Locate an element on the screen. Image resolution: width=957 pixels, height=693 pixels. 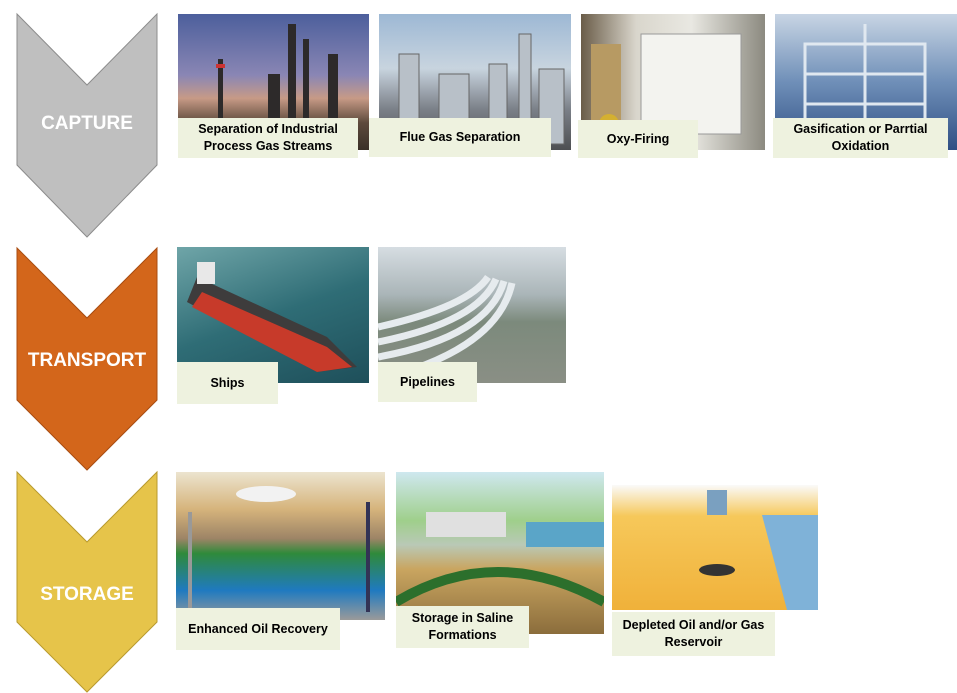
item-label: Flue Gas Separation is located at coordinates (460, 137).